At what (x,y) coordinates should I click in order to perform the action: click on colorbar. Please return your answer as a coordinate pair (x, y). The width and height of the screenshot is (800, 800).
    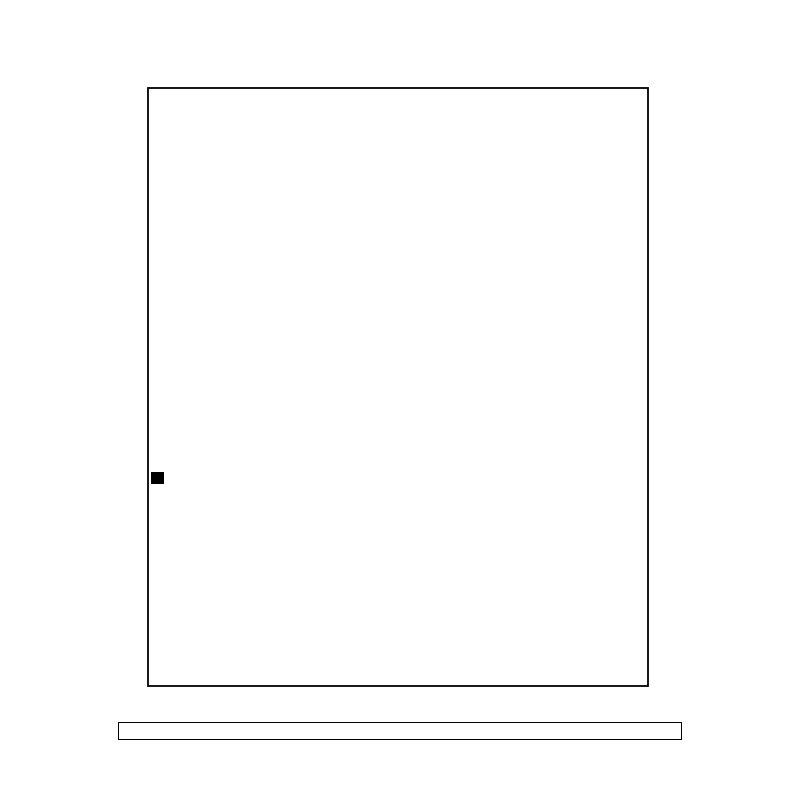
    Looking at the image, I should click on (400, 731).